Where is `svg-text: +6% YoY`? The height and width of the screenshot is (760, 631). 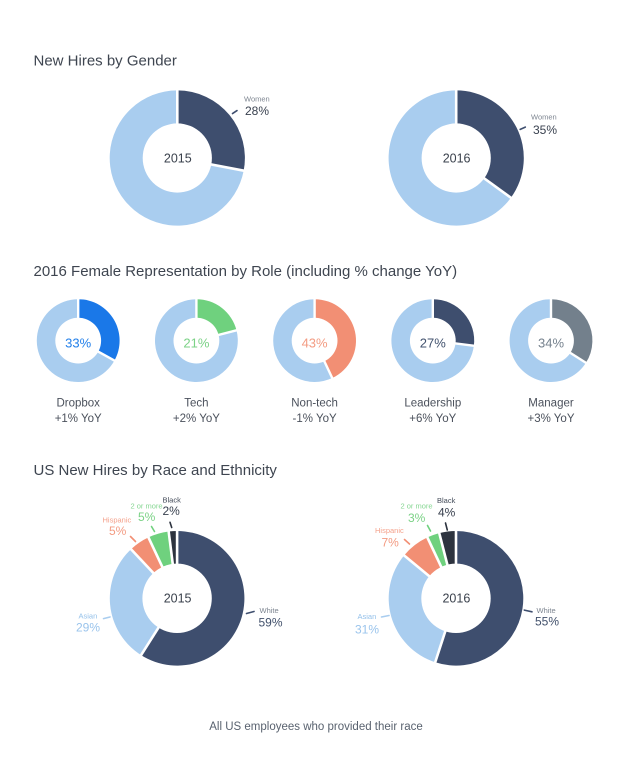
svg-text: +6% YoY is located at coordinates (432, 419).